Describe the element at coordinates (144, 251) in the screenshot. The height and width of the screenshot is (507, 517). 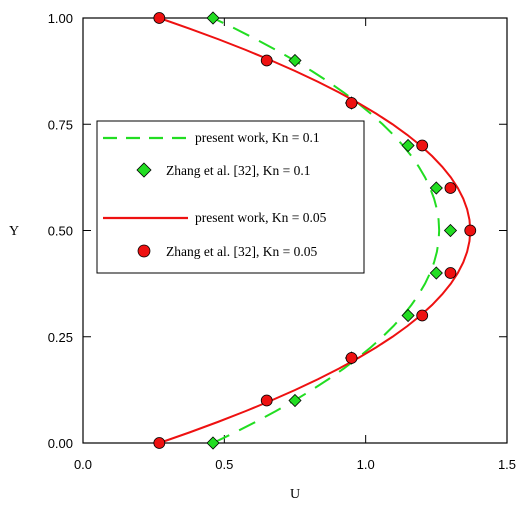
I see `legend-swatch-circle-marker` at that location.